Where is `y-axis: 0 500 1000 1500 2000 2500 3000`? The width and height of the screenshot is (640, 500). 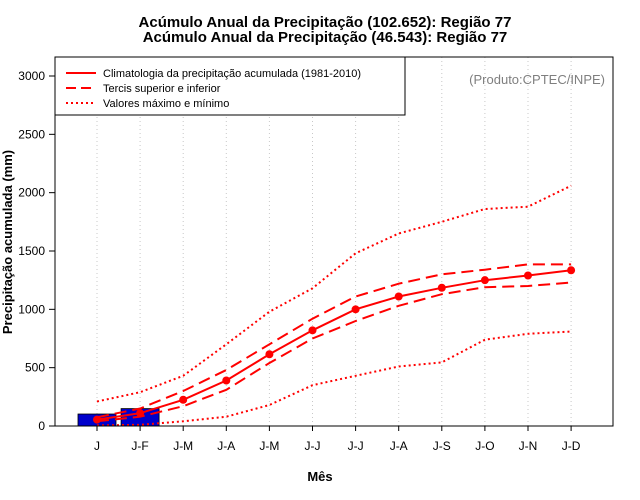
y-axis: 0 500 1000 1500 2000 2500 3000 is located at coordinates (37, 251).